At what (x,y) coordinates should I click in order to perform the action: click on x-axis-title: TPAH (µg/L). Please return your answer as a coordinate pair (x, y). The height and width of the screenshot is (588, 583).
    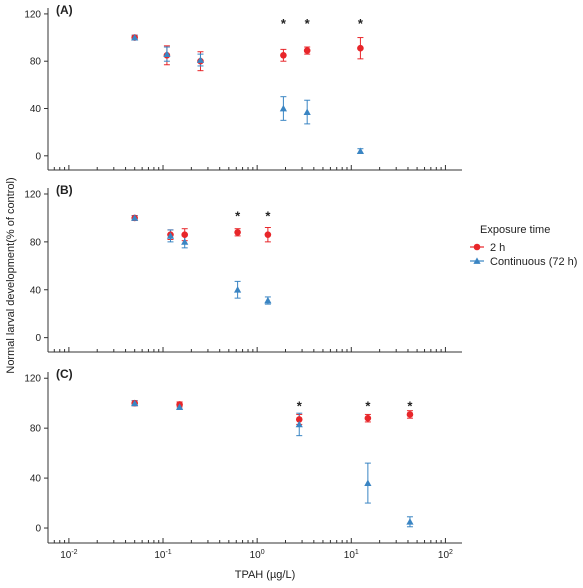
    Looking at the image, I should click on (265, 575).